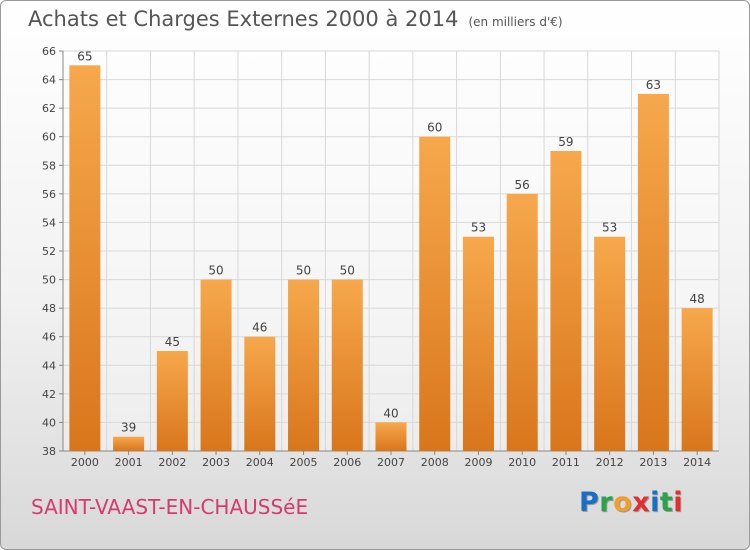  I want to click on x-tick-label: 2002, so click(172, 462).